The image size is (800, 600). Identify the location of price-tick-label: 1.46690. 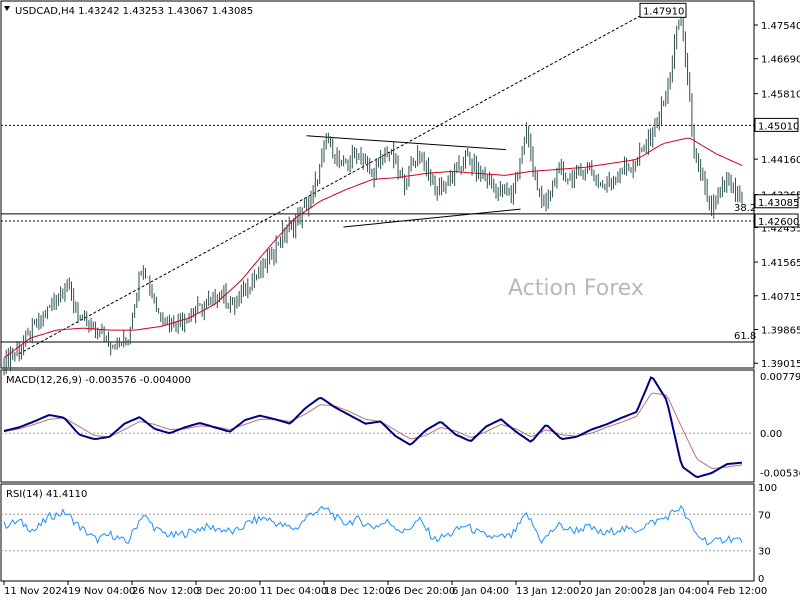
(780, 60).